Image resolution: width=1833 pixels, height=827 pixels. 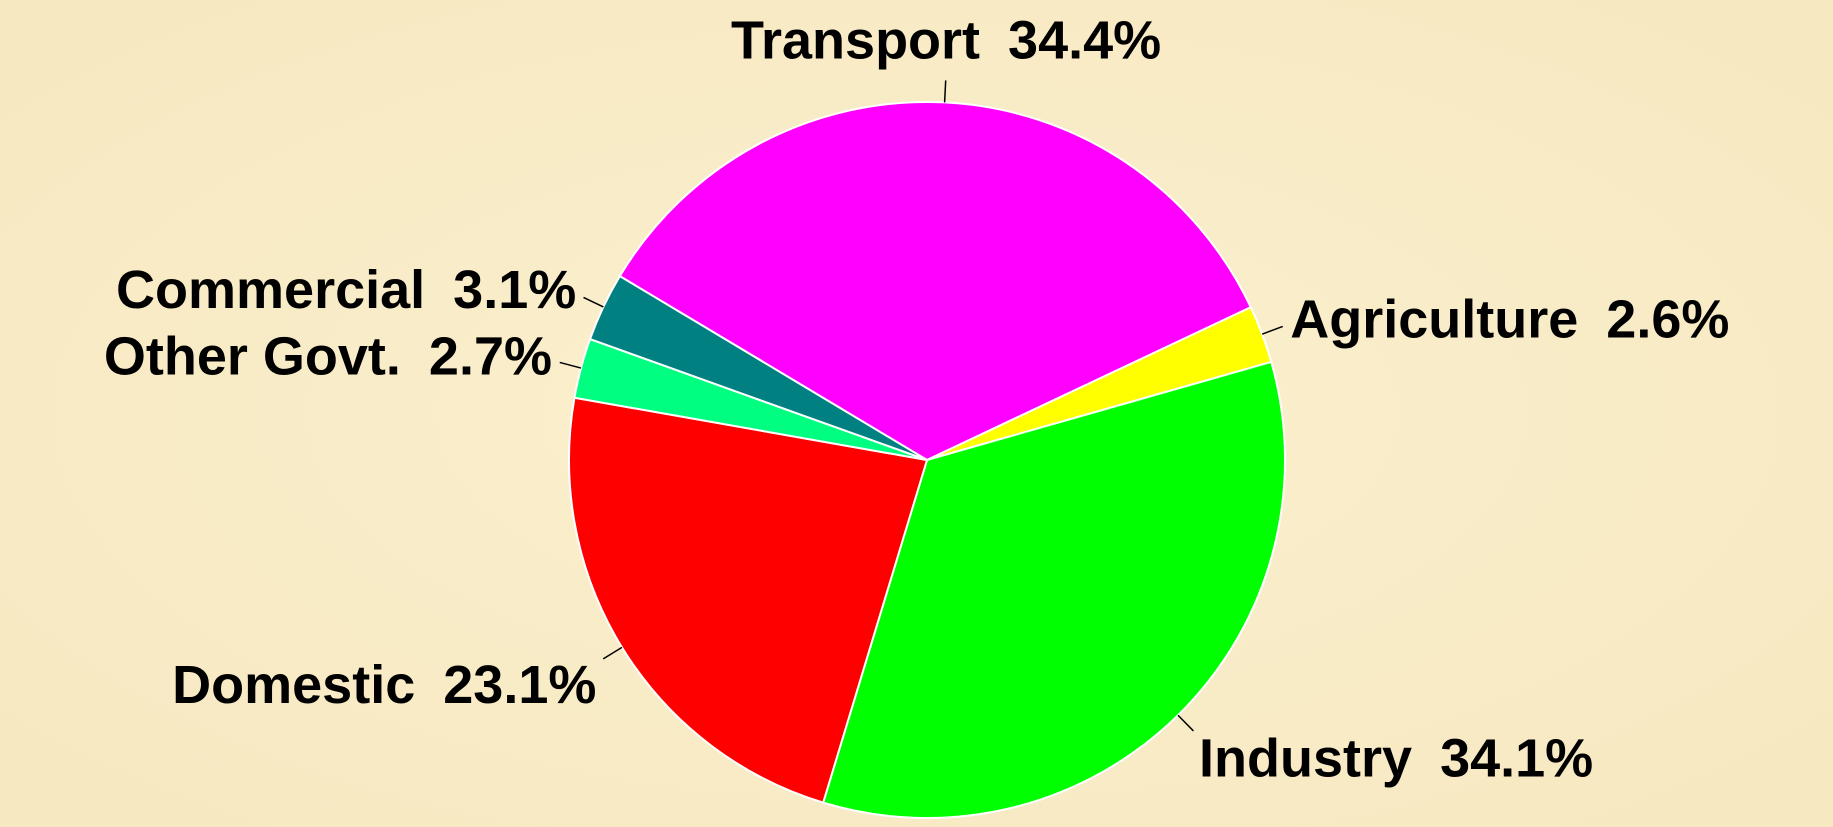 I want to click on slice-label: Agriculture 2.6%, so click(x=1509, y=320).